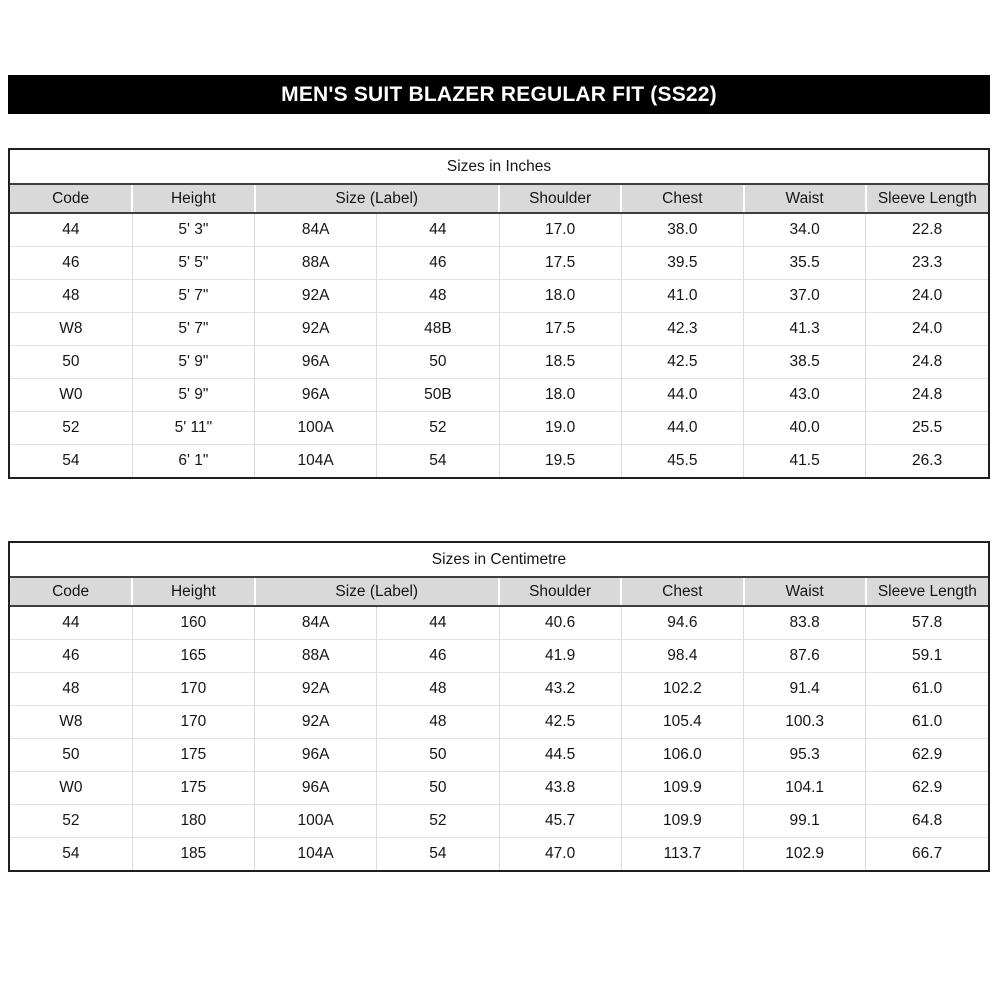 The image size is (1000, 1000). What do you see at coordinates (683, 395) in the screenshot?
I see `table-cell: 44.0` at bounding box center [683, 395].